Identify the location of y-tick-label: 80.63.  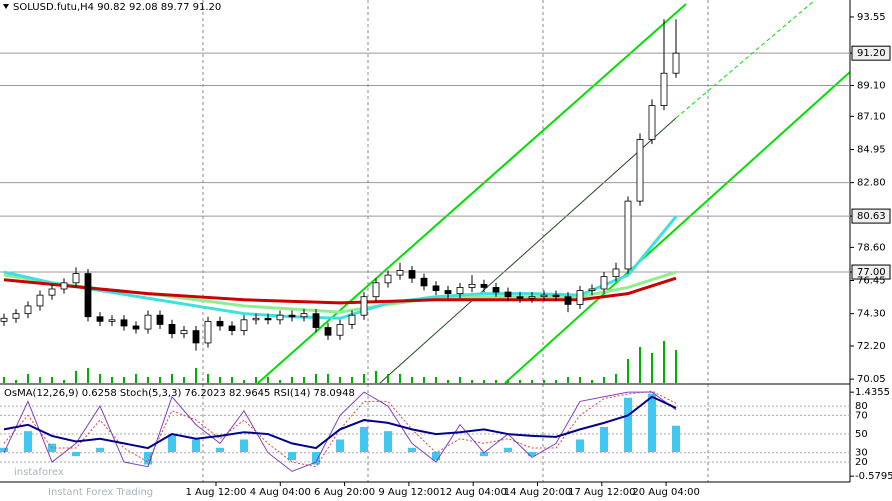
(871, 216).